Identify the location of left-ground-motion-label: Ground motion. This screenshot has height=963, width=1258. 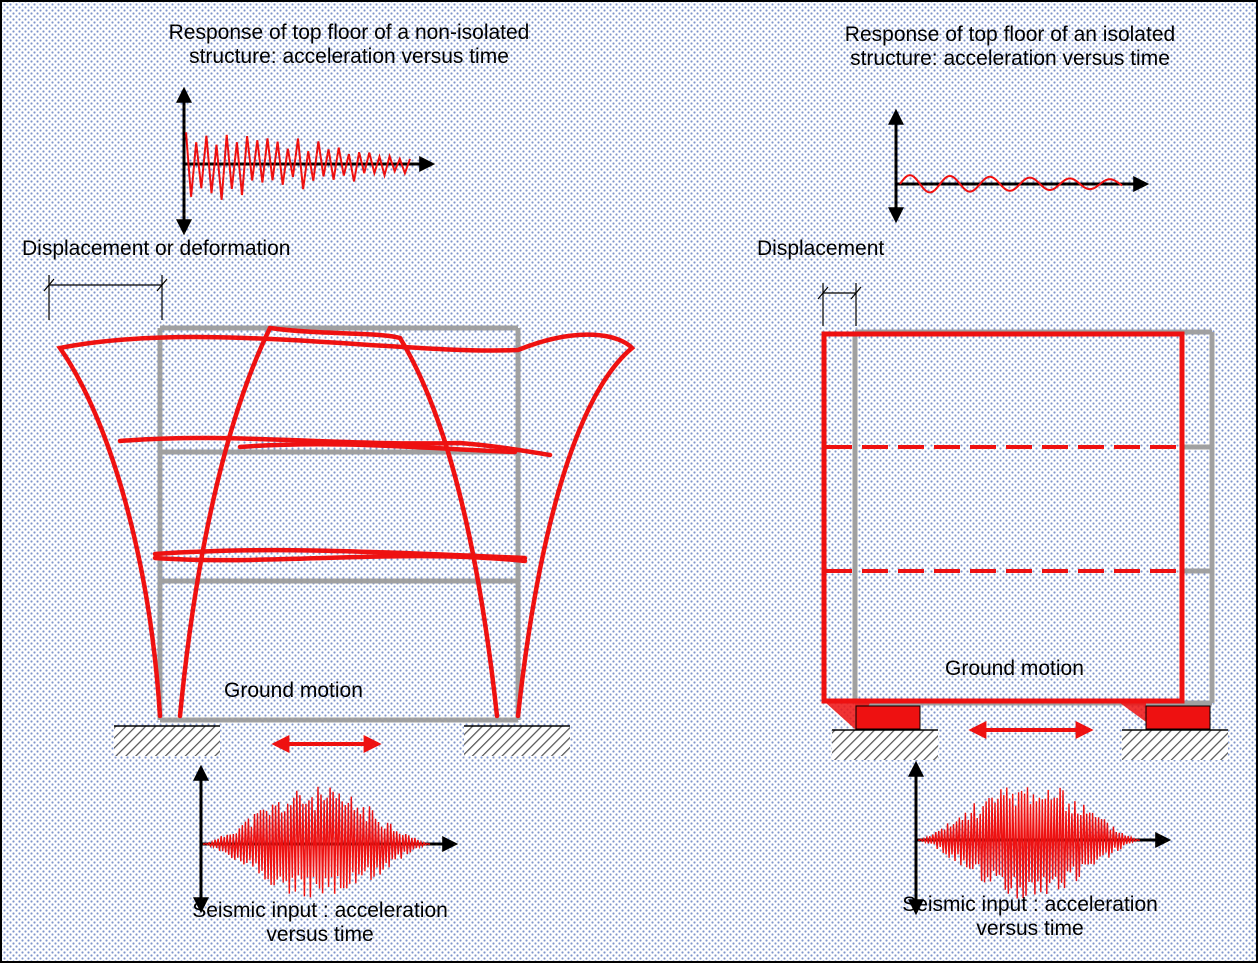
(293, 690).